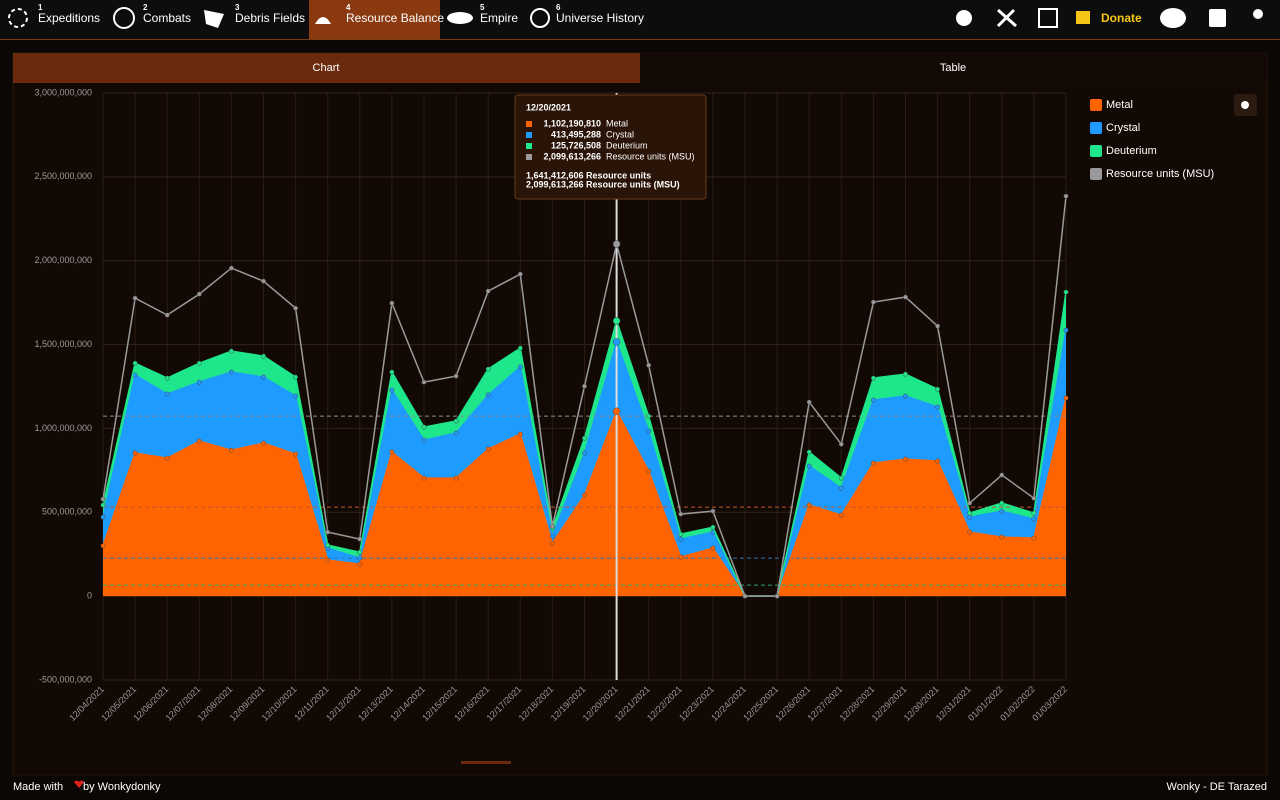 This screenshot has height=800, width=1280. What do you see at coordinates (237, 7) in the screenshot?
I see `nav-number: 3` at bounding box center [237, 7].